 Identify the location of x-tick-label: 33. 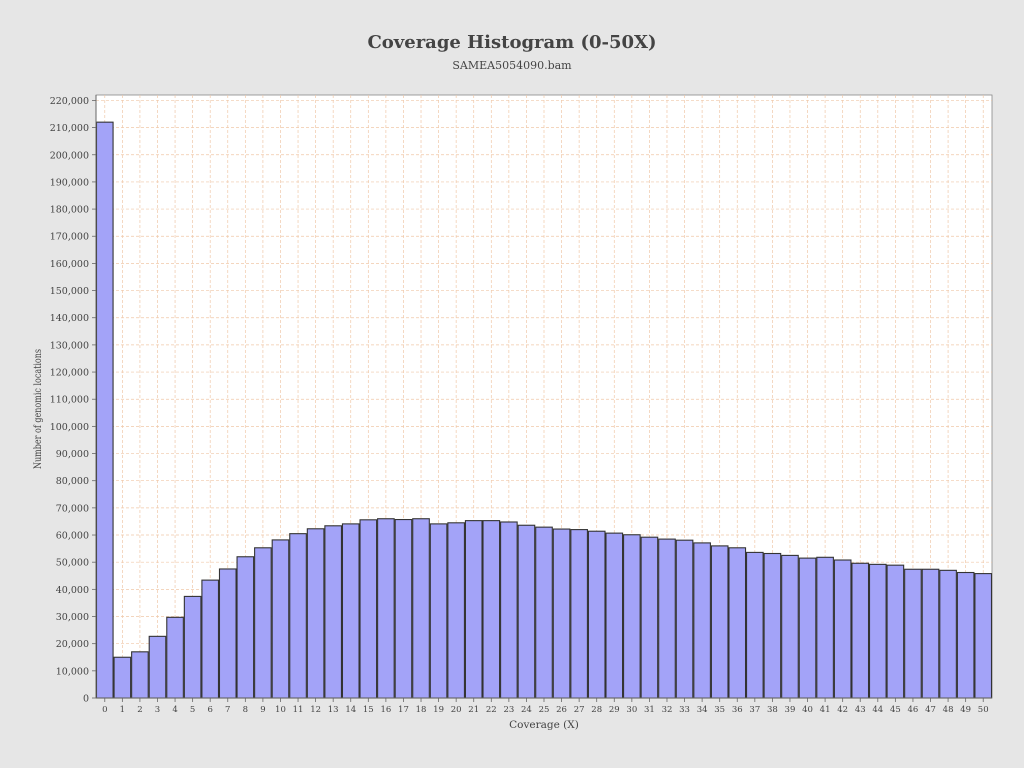
(684, 710).